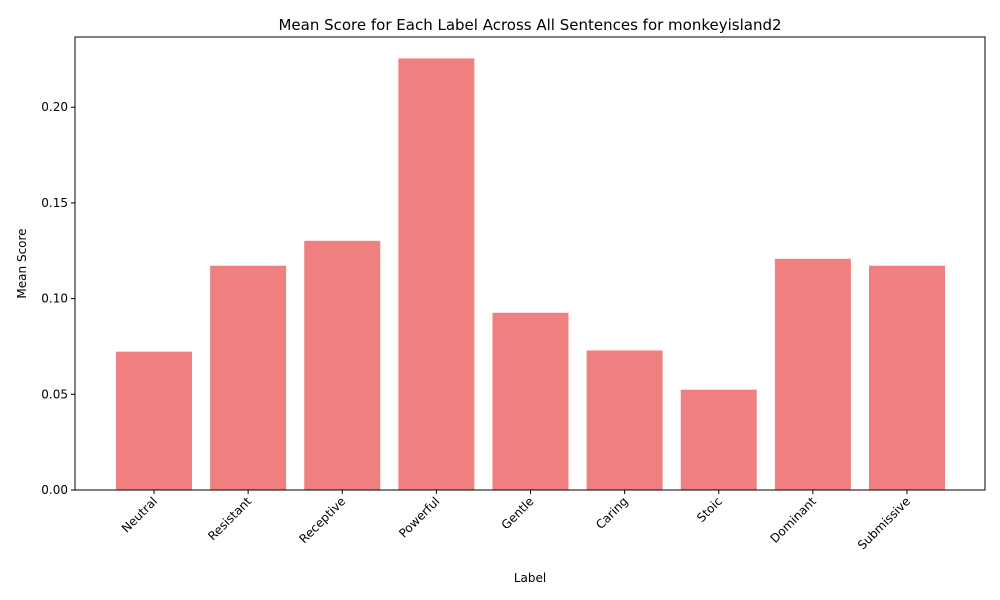 Image resolution: width=1000 pixels, height=600 pixels. Describe the element at coordinates (884, 523) in the screenshot. I see `x-tick-label-submissive: Submissive` at that location.